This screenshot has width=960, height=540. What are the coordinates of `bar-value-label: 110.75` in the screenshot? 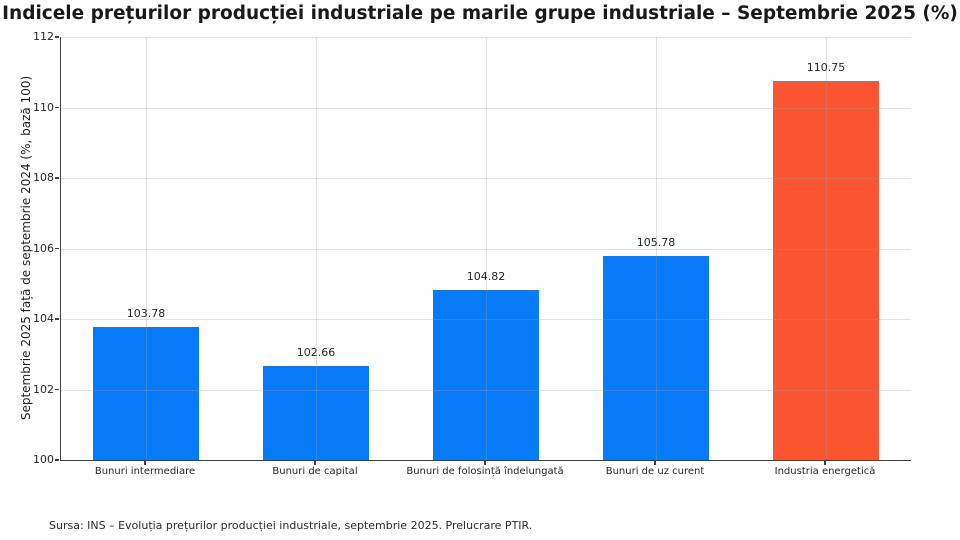 It's located at (826, 68).